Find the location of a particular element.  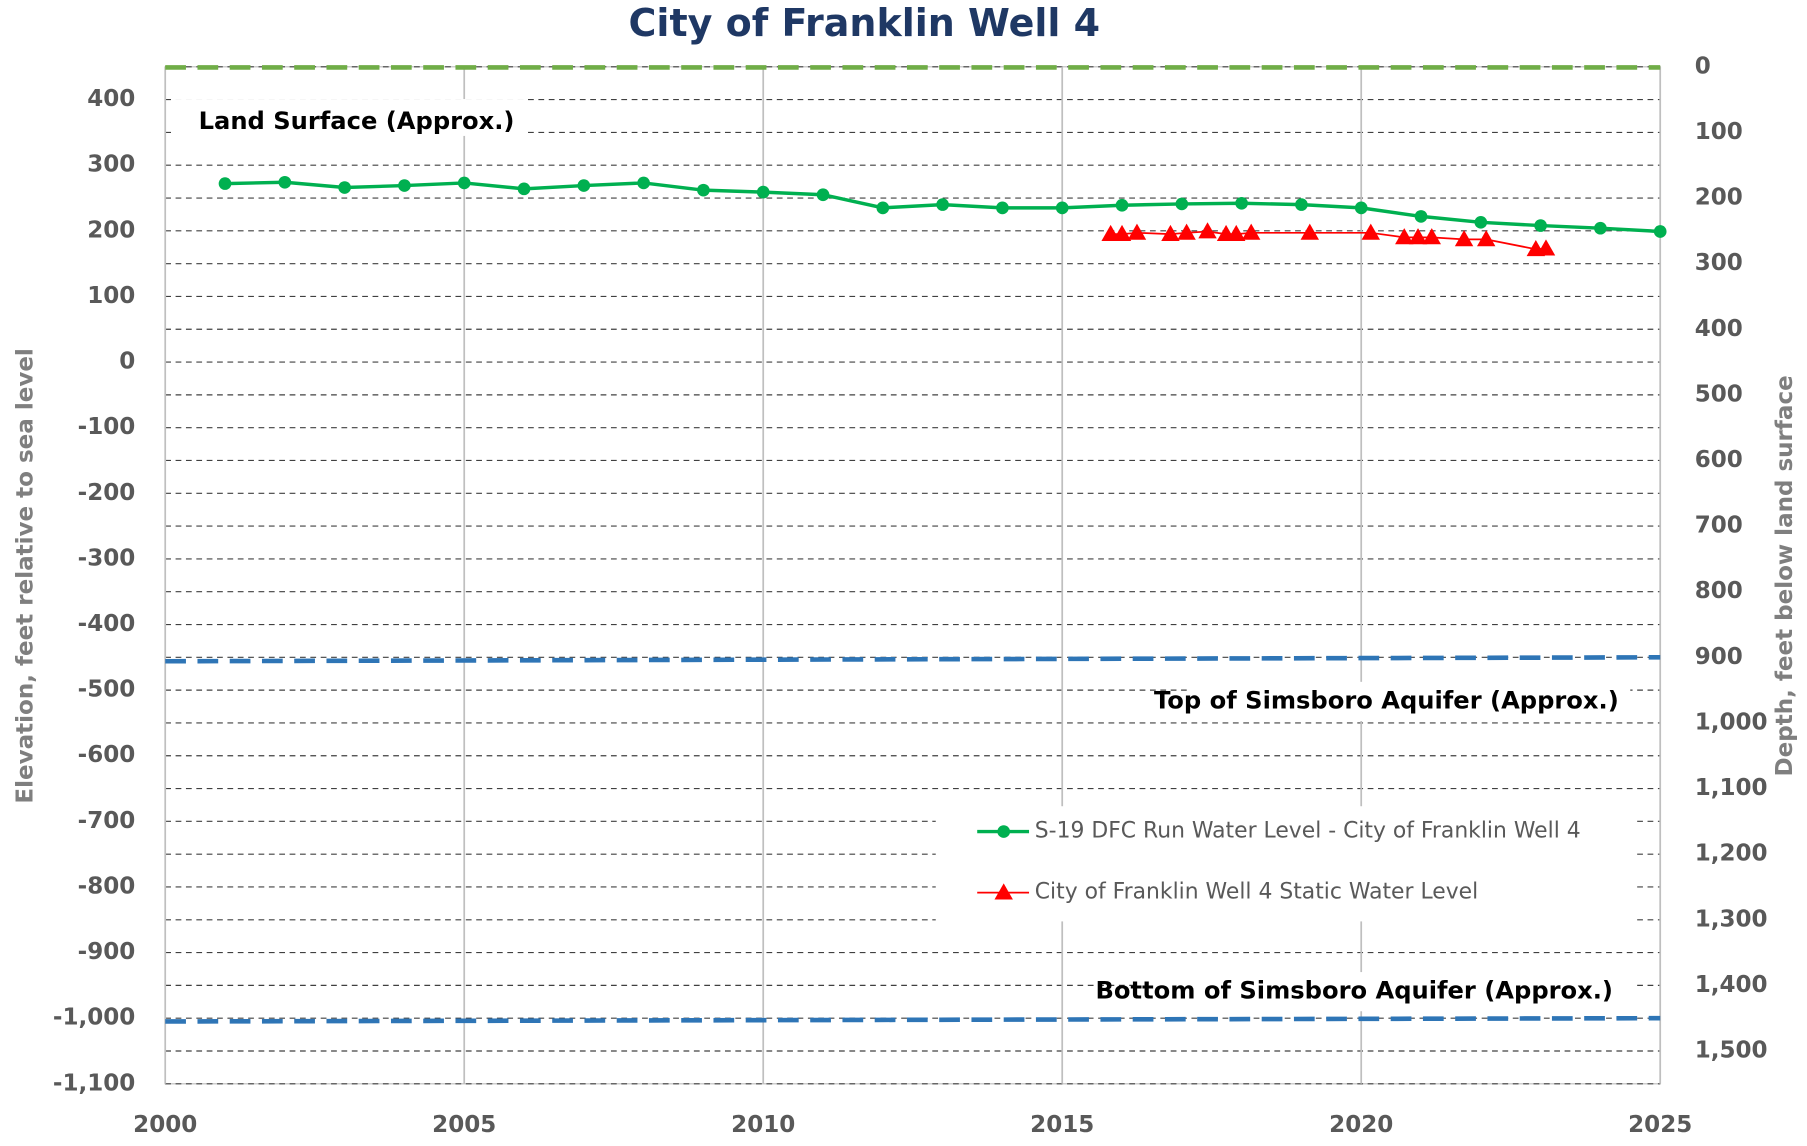

reference-label: Land Surface (Approx.) is located at coordinates (357, 121).